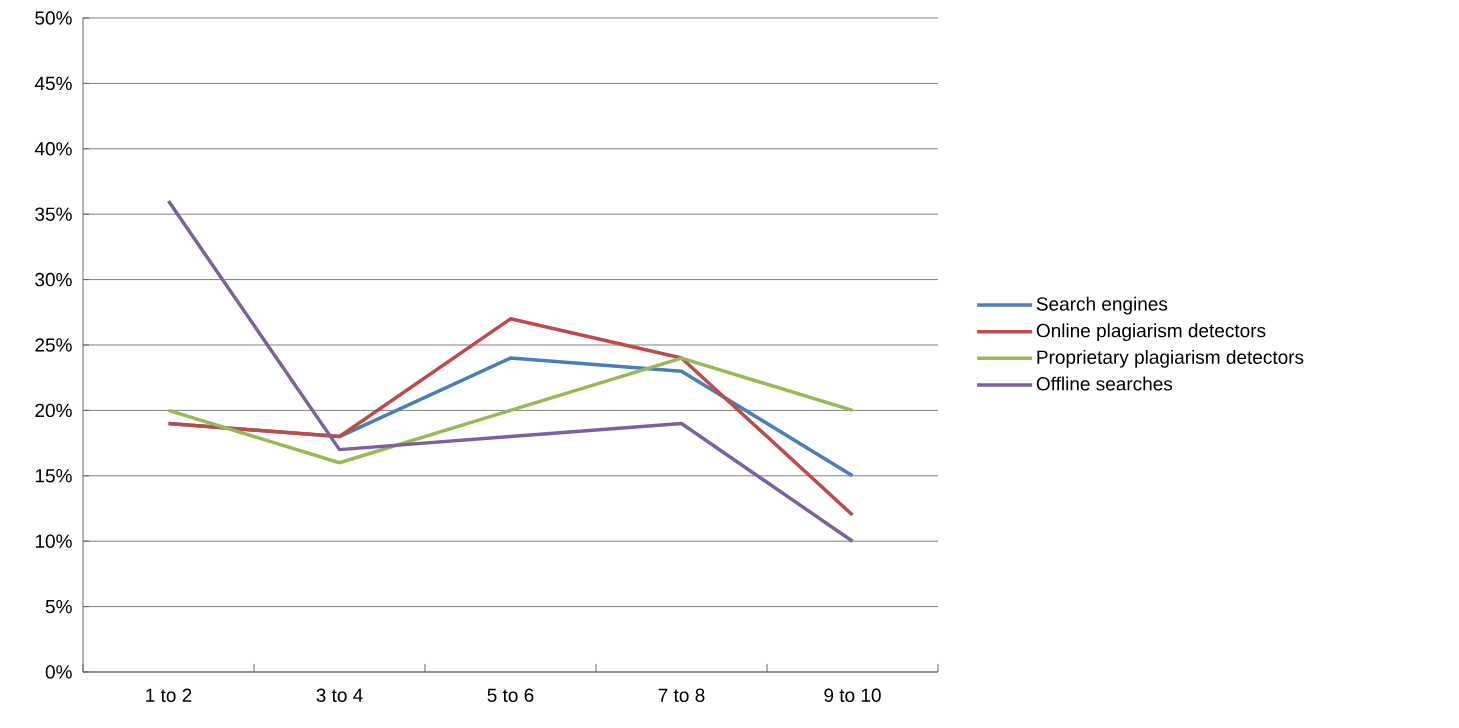 The width and height of the screenshot is (1459, 728). Describe the element at coordinates (339, 695) in the screenshot. I see `x-tick-label: 3 to 4` at that location.